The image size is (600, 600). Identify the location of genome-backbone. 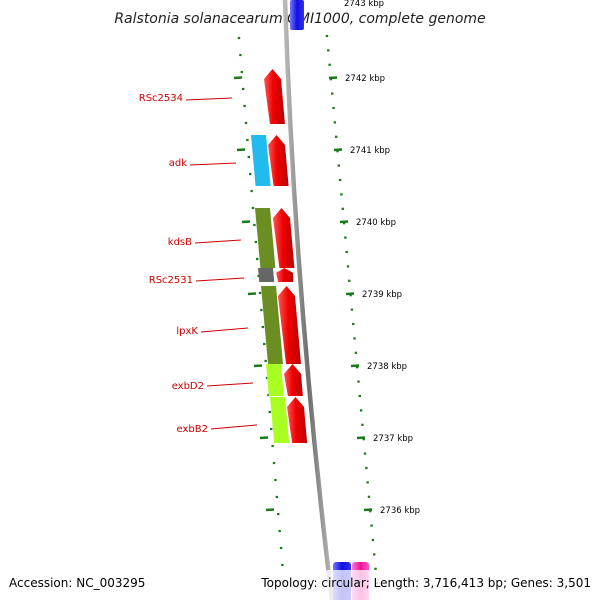
(308, 300).